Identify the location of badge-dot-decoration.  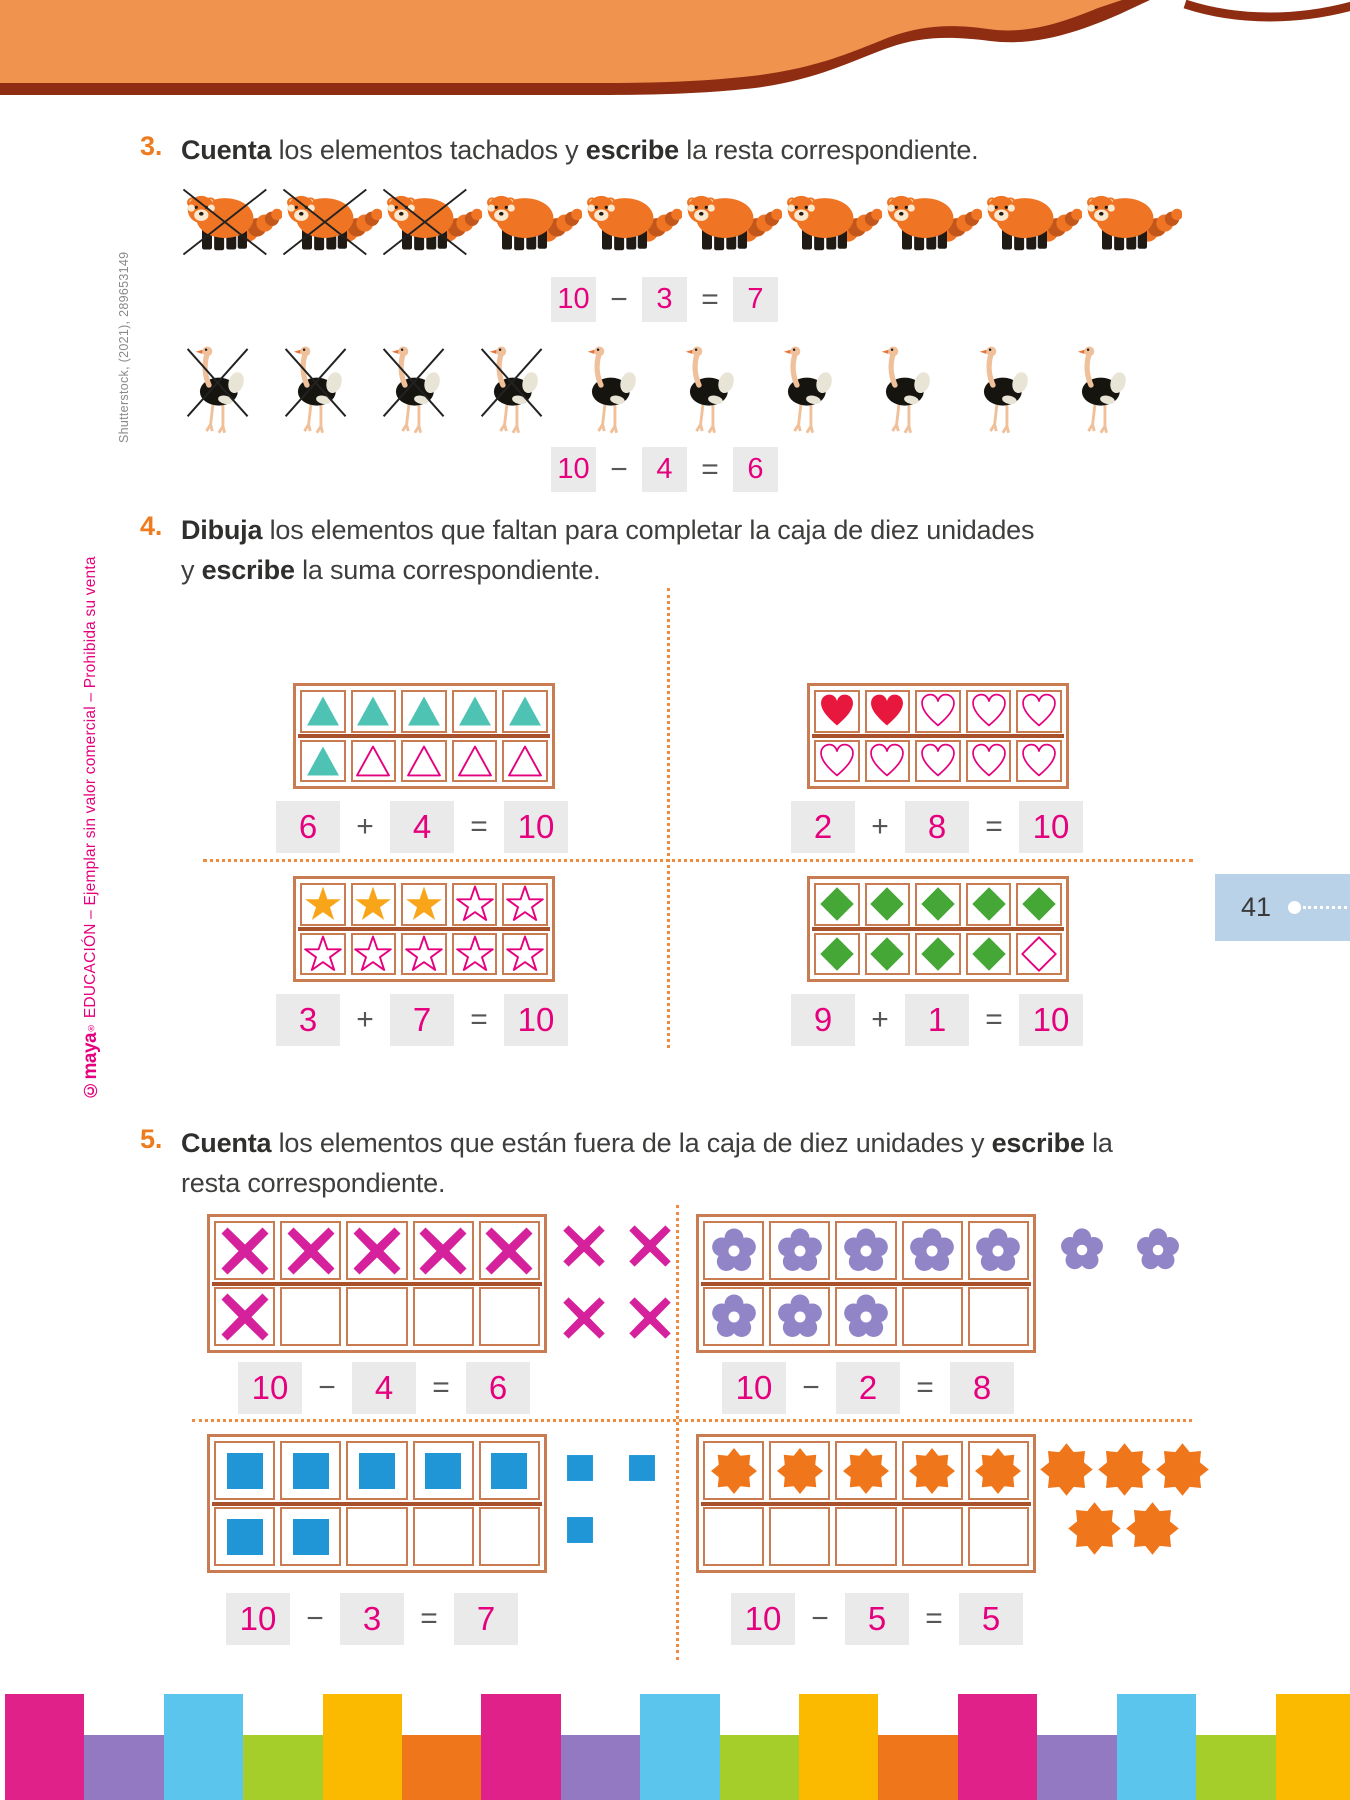
(1295, 907).